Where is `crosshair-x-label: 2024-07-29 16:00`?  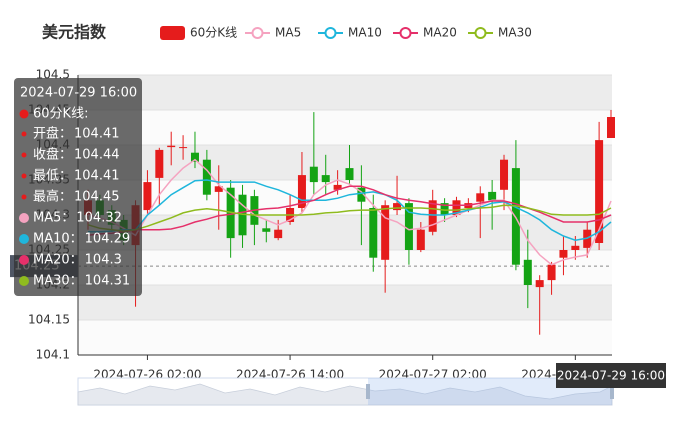 crosshair-x-label: 2024-07-29 16:00 is located at coordinates (611, 376).